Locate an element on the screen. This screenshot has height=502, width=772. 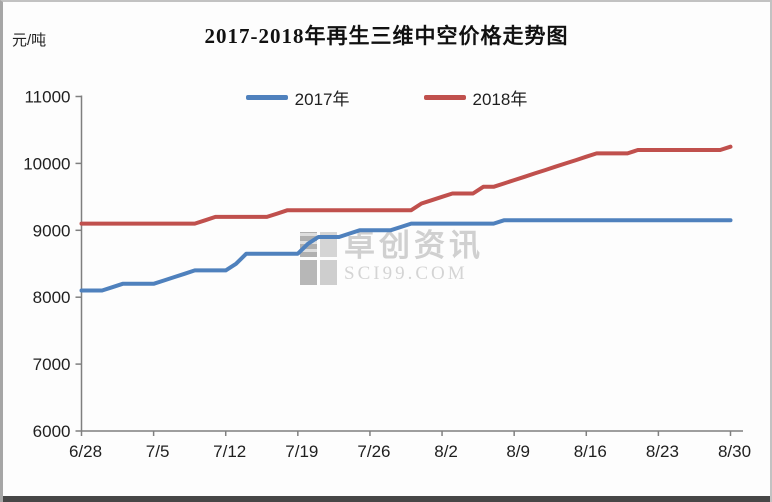
x-tick-label: 8/2 is located at coordinates (446, 451).